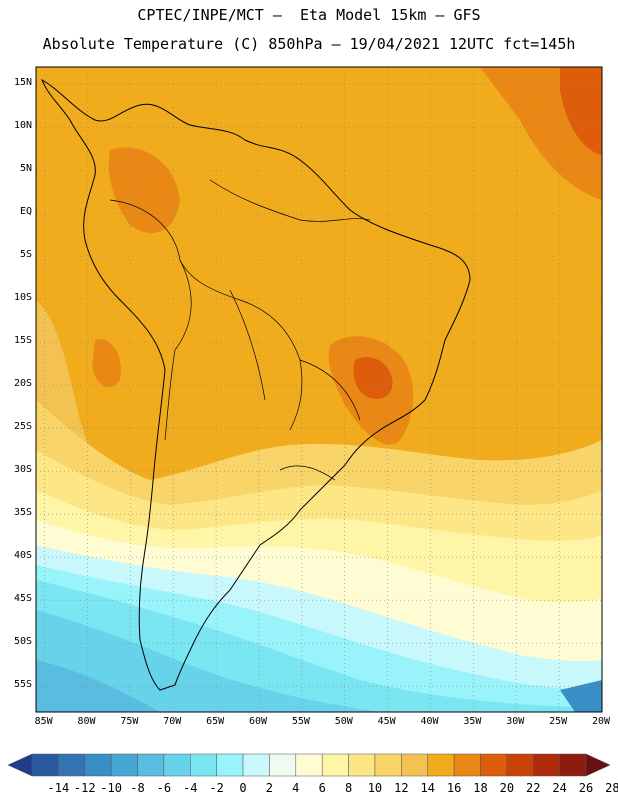 The width and height of the screenshot is (618, 800). I want to click on colorbar-tick-label: 18, so click(480, 788).